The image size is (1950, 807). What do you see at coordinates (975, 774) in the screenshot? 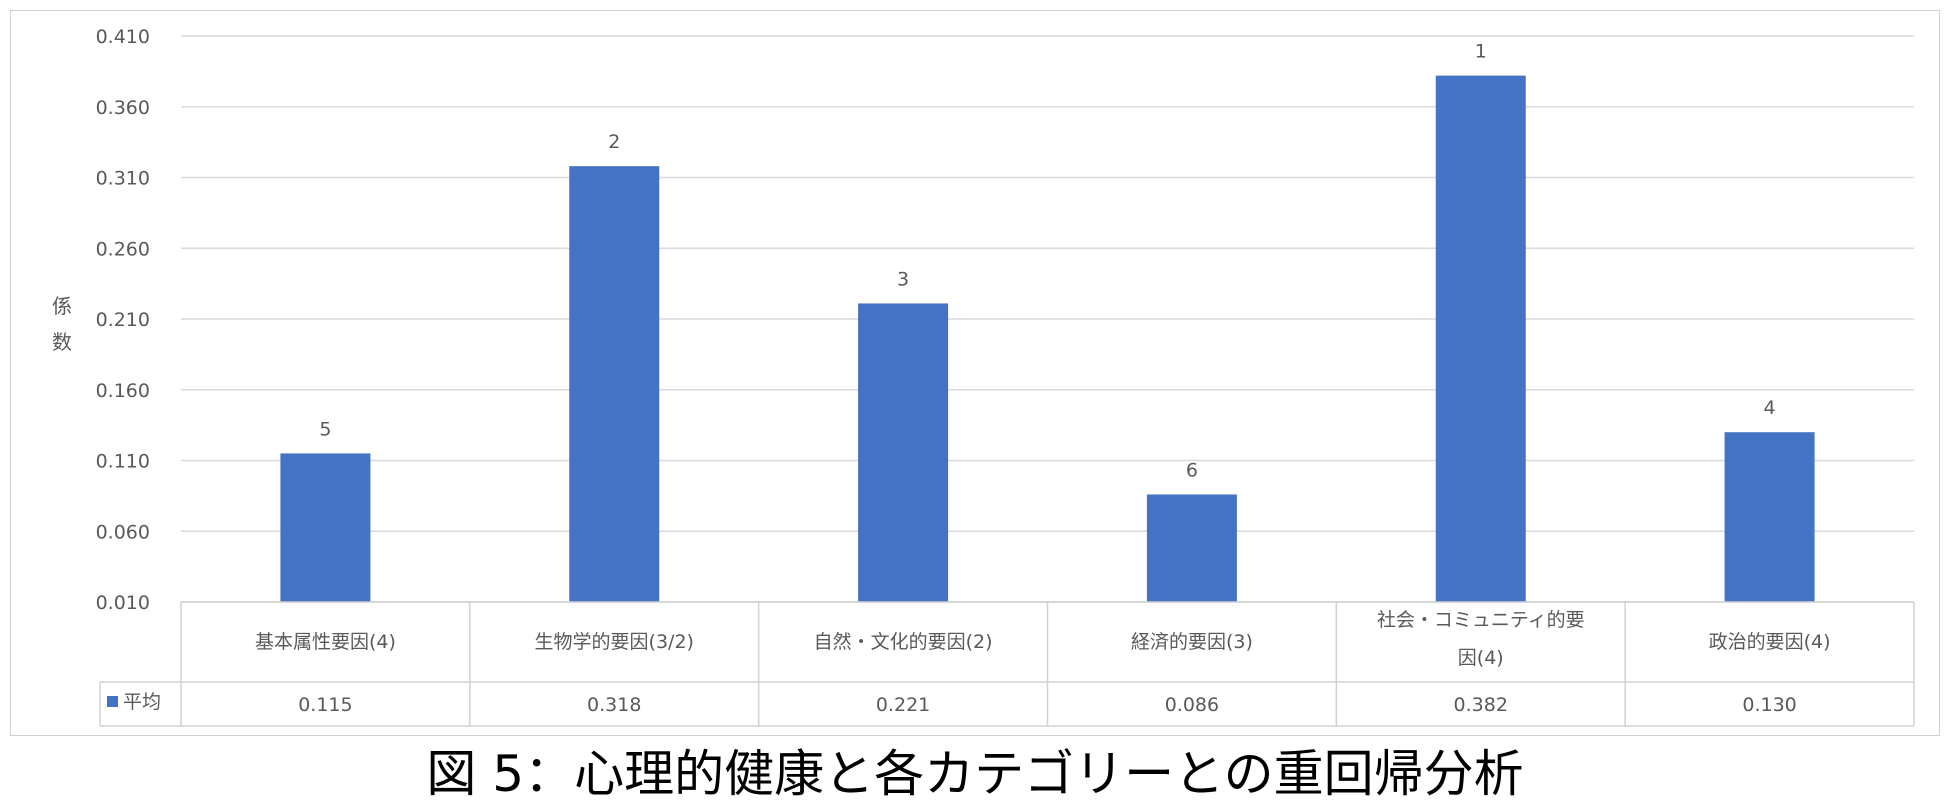
I see `figure-caption: 図 5：心理的健康と各カテゴリーとの重回帰分析` at bounding box center [975, 774].